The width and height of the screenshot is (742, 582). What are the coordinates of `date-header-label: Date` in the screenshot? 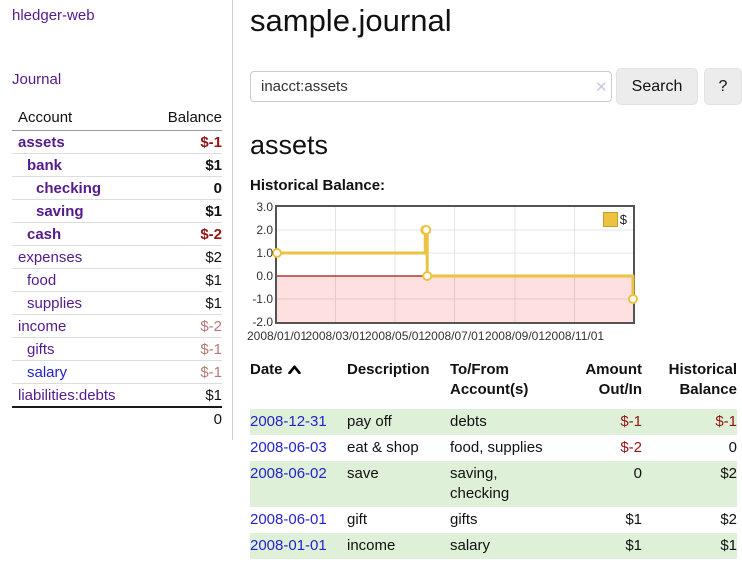 It's located at (266, 369).